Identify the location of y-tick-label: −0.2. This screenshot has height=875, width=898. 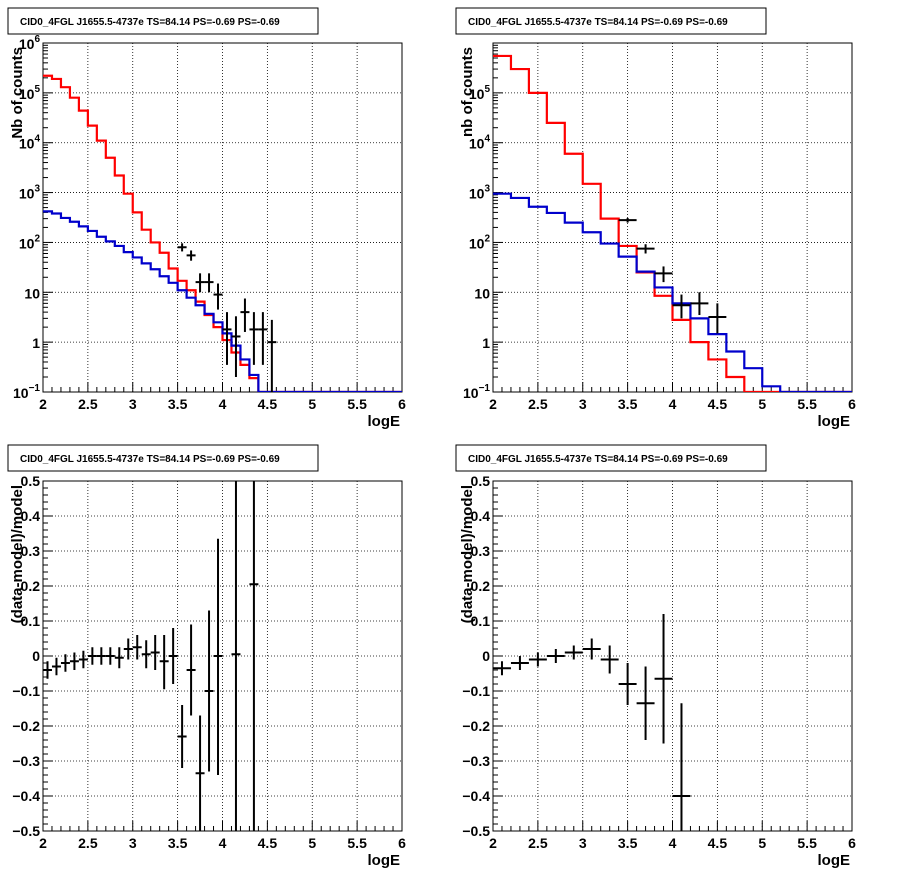
(476, 726).